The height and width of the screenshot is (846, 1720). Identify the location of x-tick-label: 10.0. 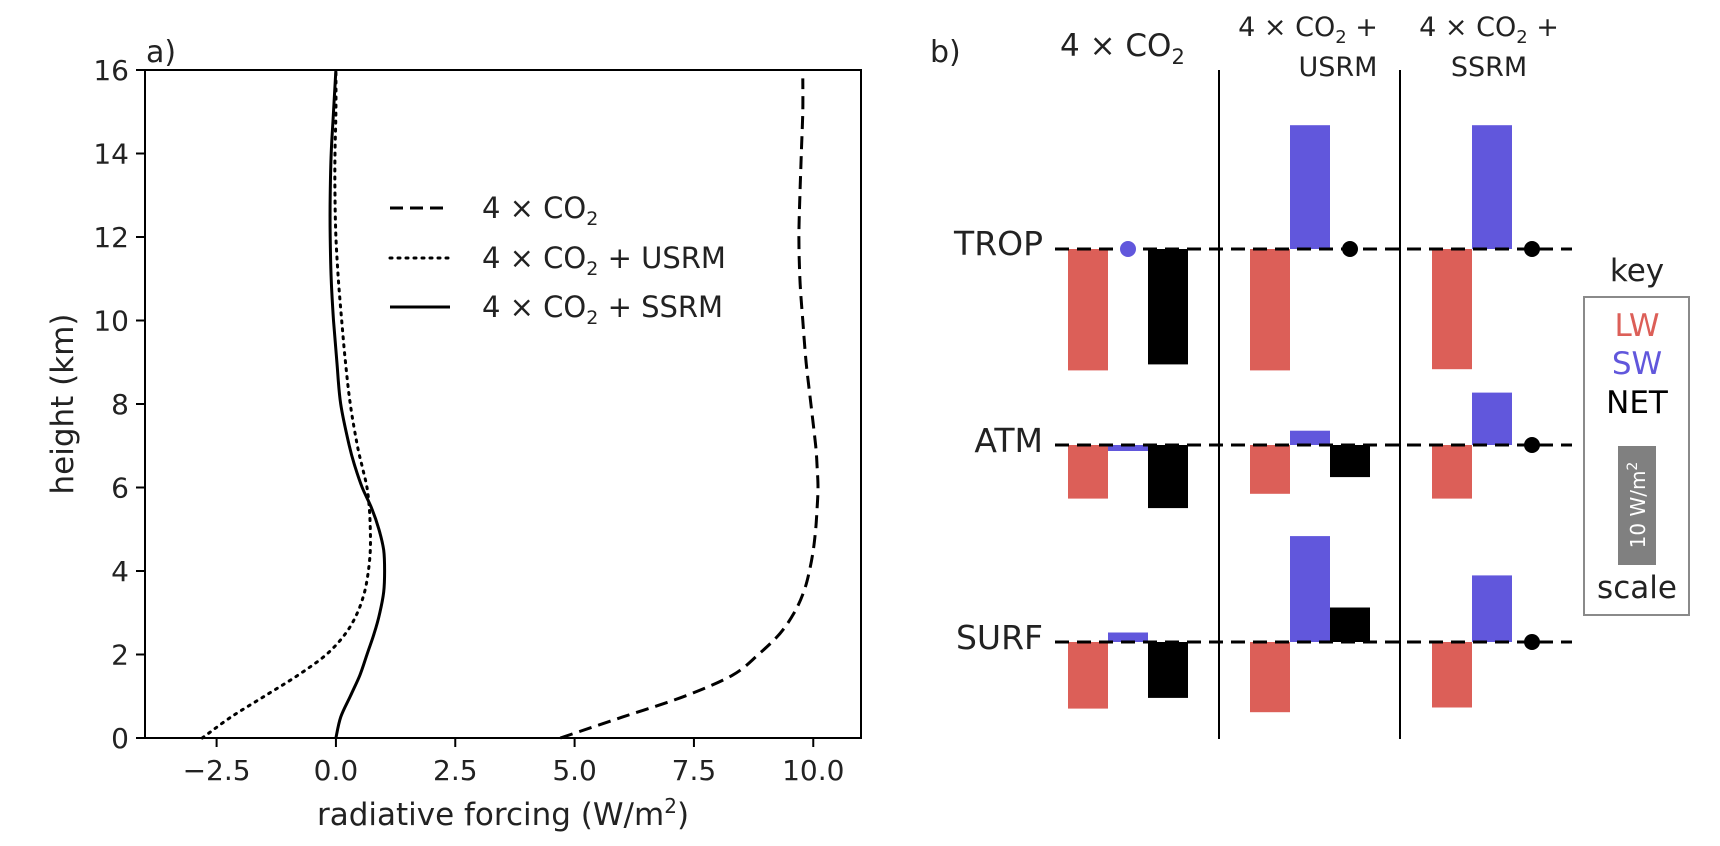
(813, 770).